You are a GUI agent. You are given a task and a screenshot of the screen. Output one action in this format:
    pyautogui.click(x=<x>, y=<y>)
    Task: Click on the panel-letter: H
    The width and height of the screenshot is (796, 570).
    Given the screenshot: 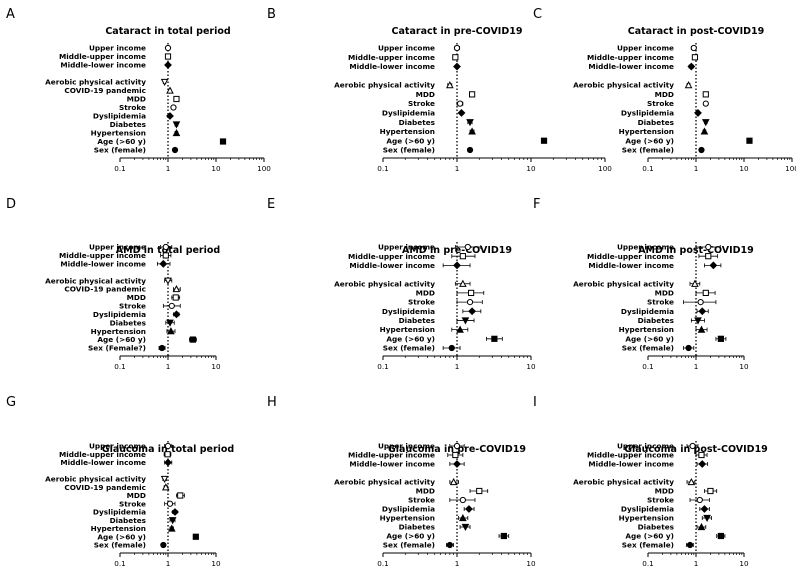 What is the action you would take?
    pyautogui.click(x=272, y=402)
    